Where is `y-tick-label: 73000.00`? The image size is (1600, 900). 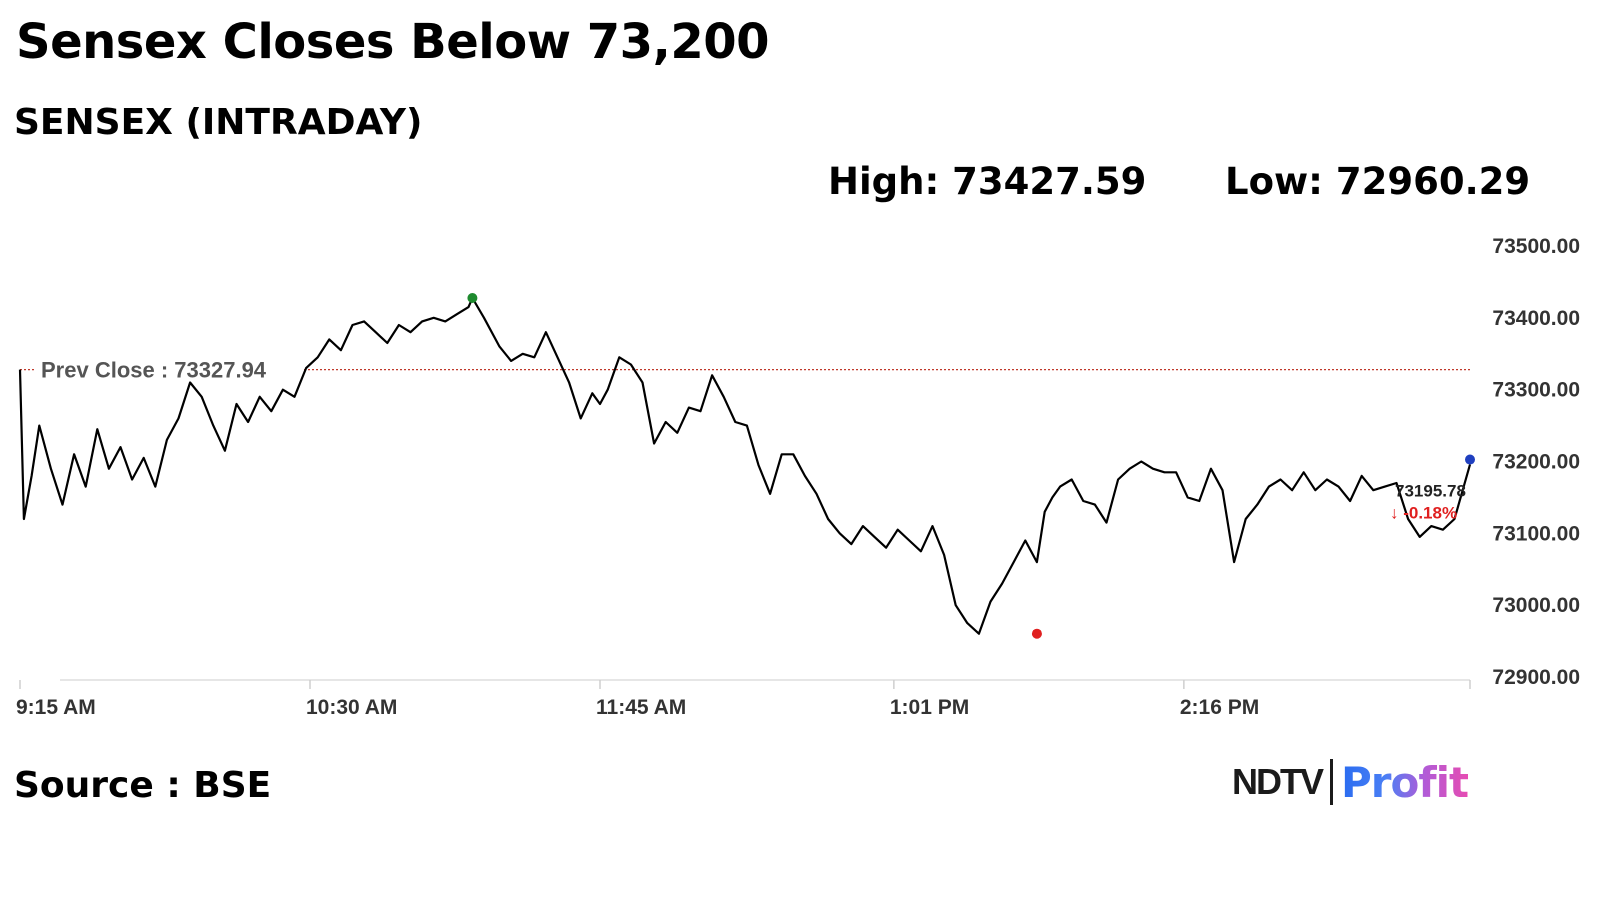 y-tick-label: 73000.00 is located at coordinates (1536, 605).